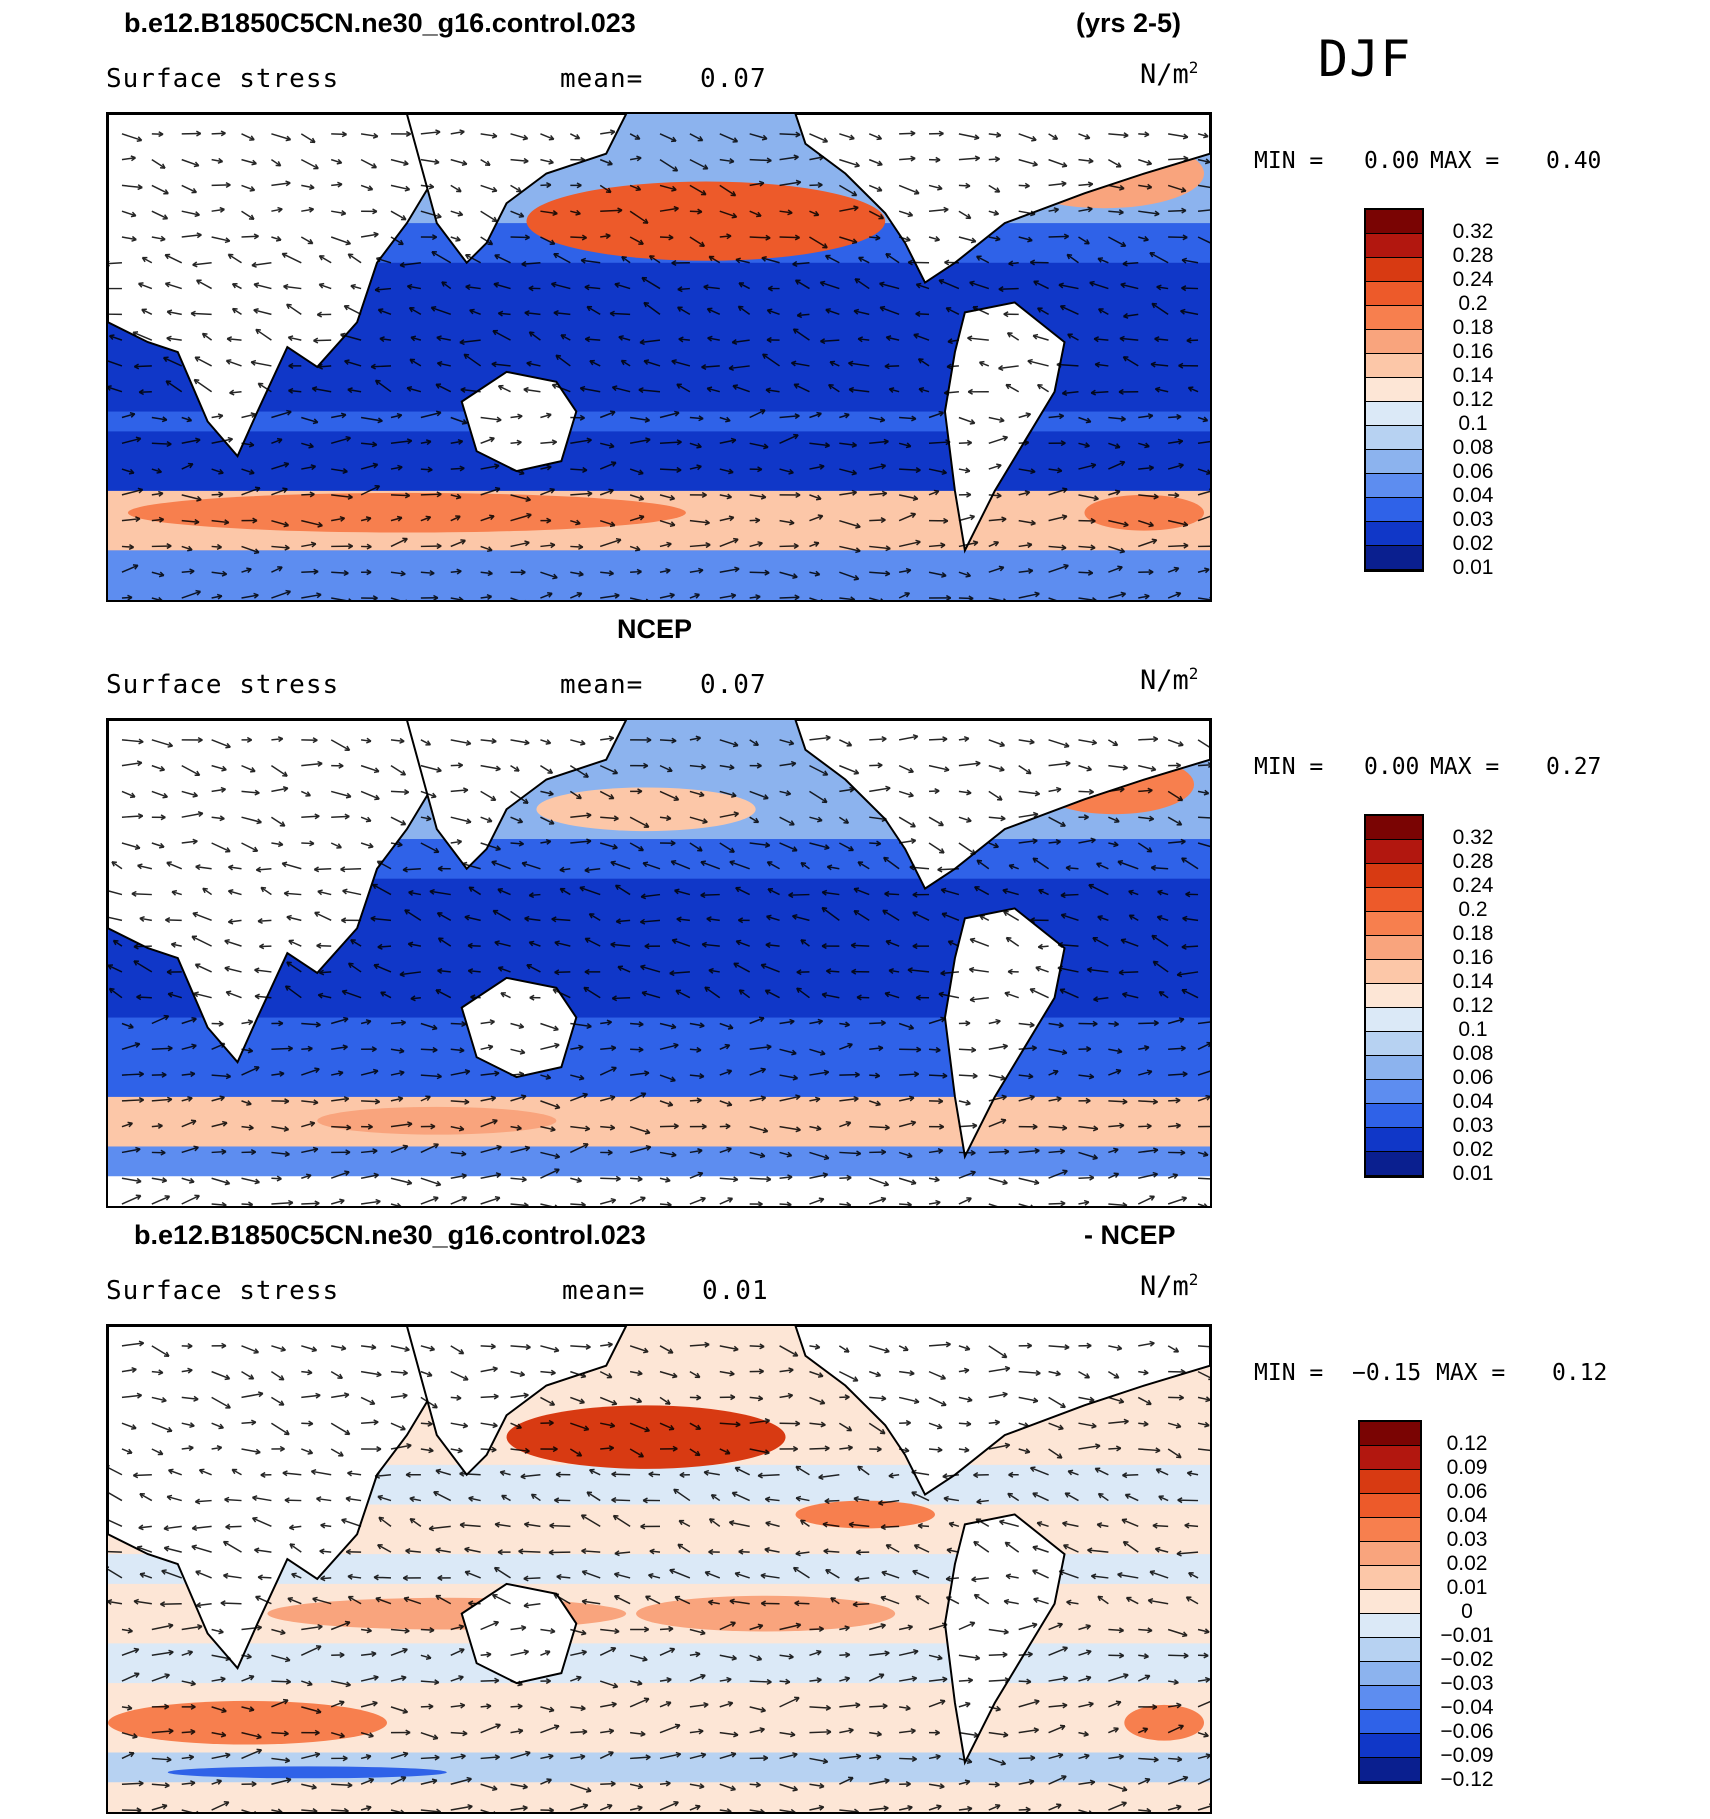 The image size is (1710, 1819). Describe the element at coordinates (1390, 1434) in the screenshot. I see `colorbar-swatch` at that location.